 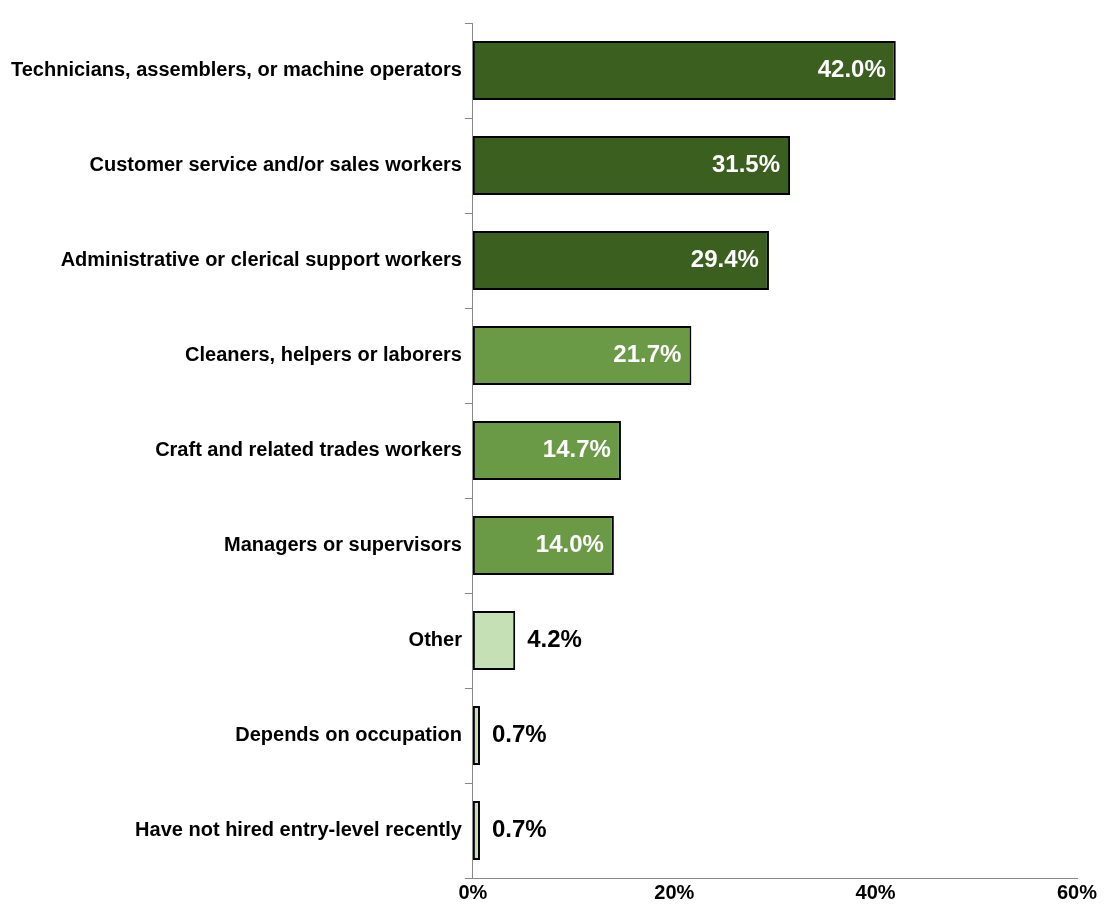 I want to click on data-label: 4.2%, so click(x=554, y=639).